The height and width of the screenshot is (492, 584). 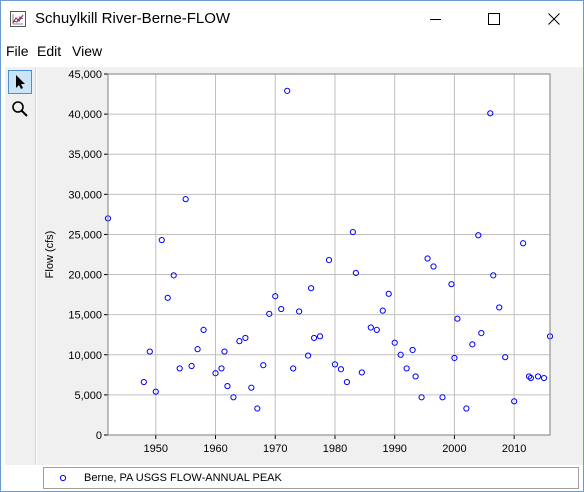 I want to click on menu-file: File, so click(x=17, y=51).